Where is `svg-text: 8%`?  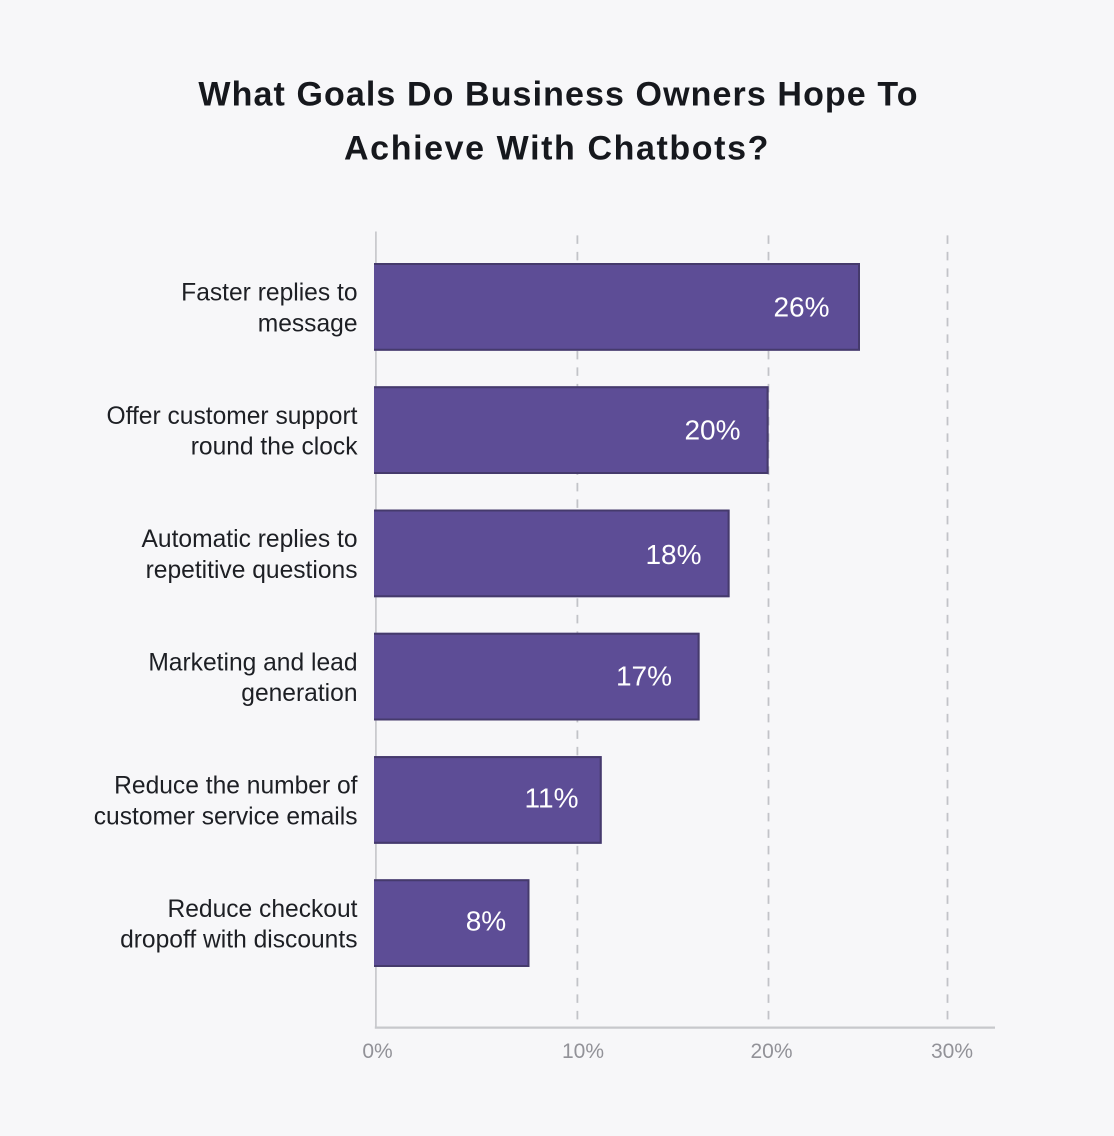 svg-text: 8% is located at coordinates (486, 920).